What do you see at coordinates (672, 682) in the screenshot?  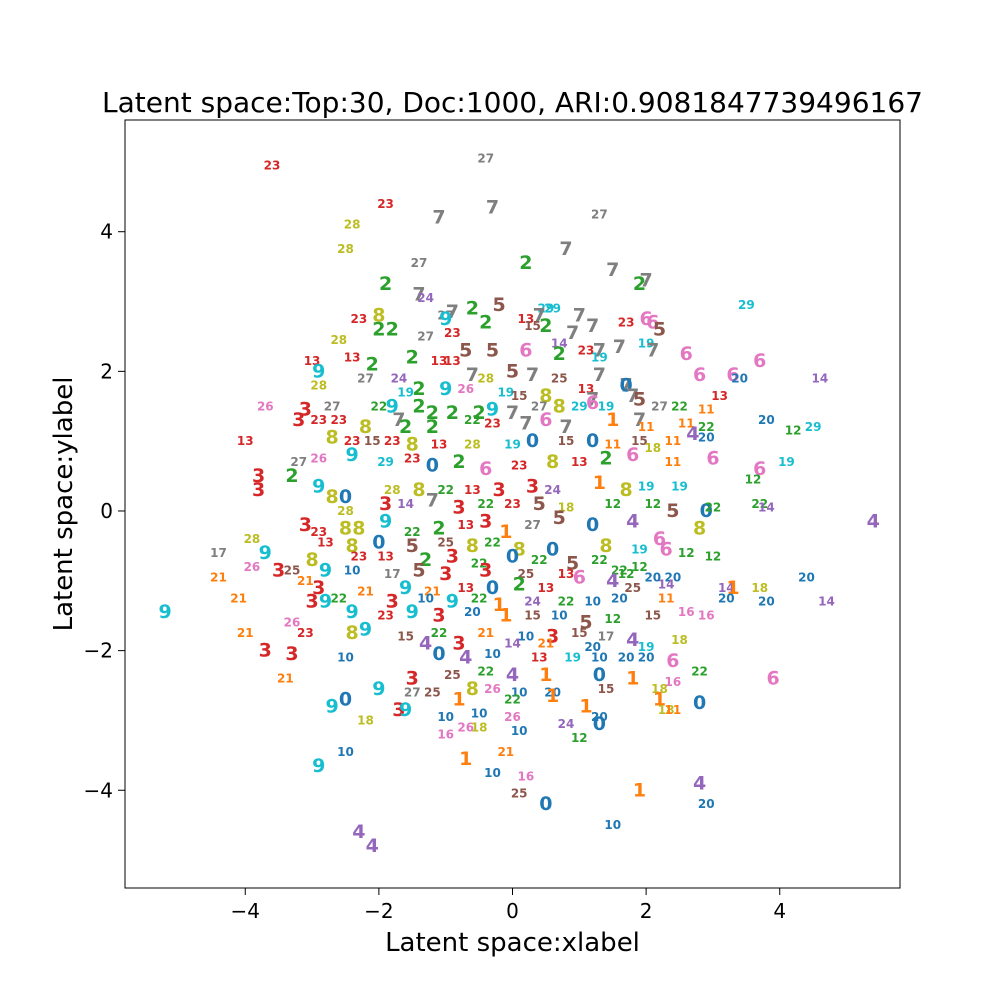 I see `data-point: 16` at bounding box center [672, 682].